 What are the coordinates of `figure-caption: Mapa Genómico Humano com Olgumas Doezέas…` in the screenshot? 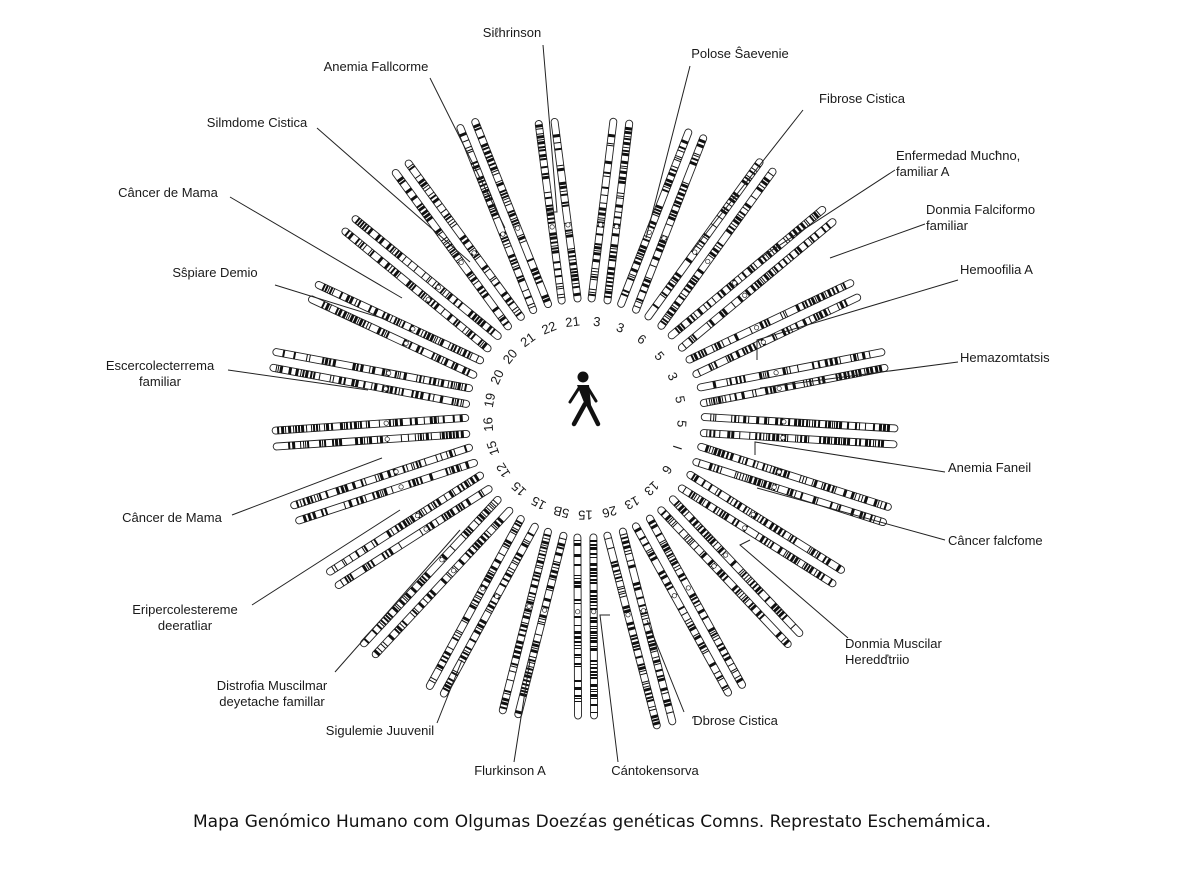 It's located at (592, 822).